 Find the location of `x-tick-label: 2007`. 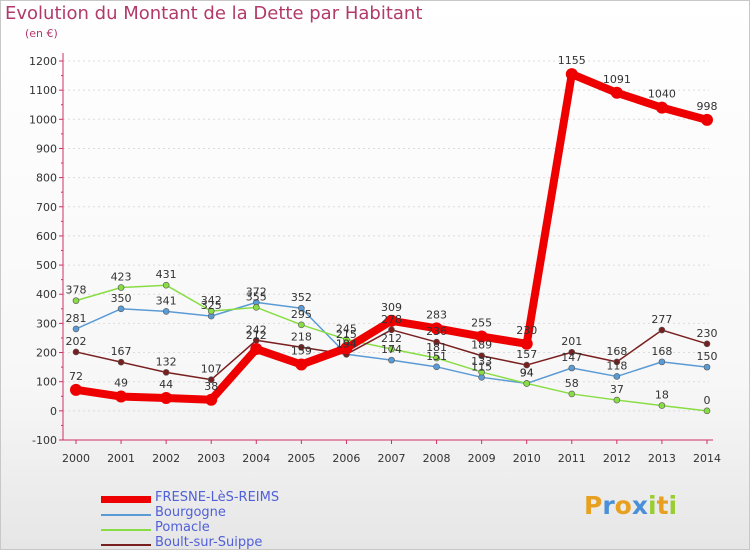

x-tick-label: 2007 is located at coordinates (392, 458).